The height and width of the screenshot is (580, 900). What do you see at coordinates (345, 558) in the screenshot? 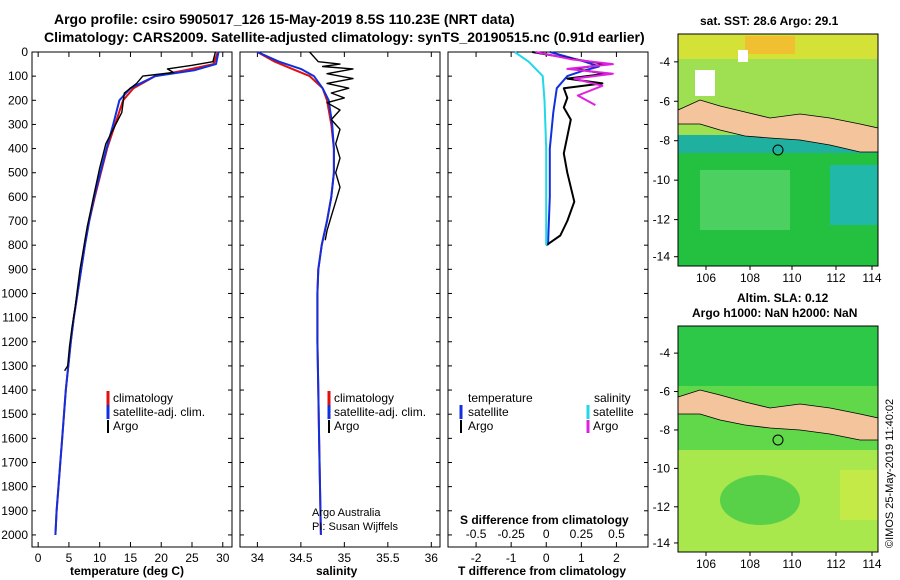
I see `x-tick-label: 35` at bounding box center [345, 558].